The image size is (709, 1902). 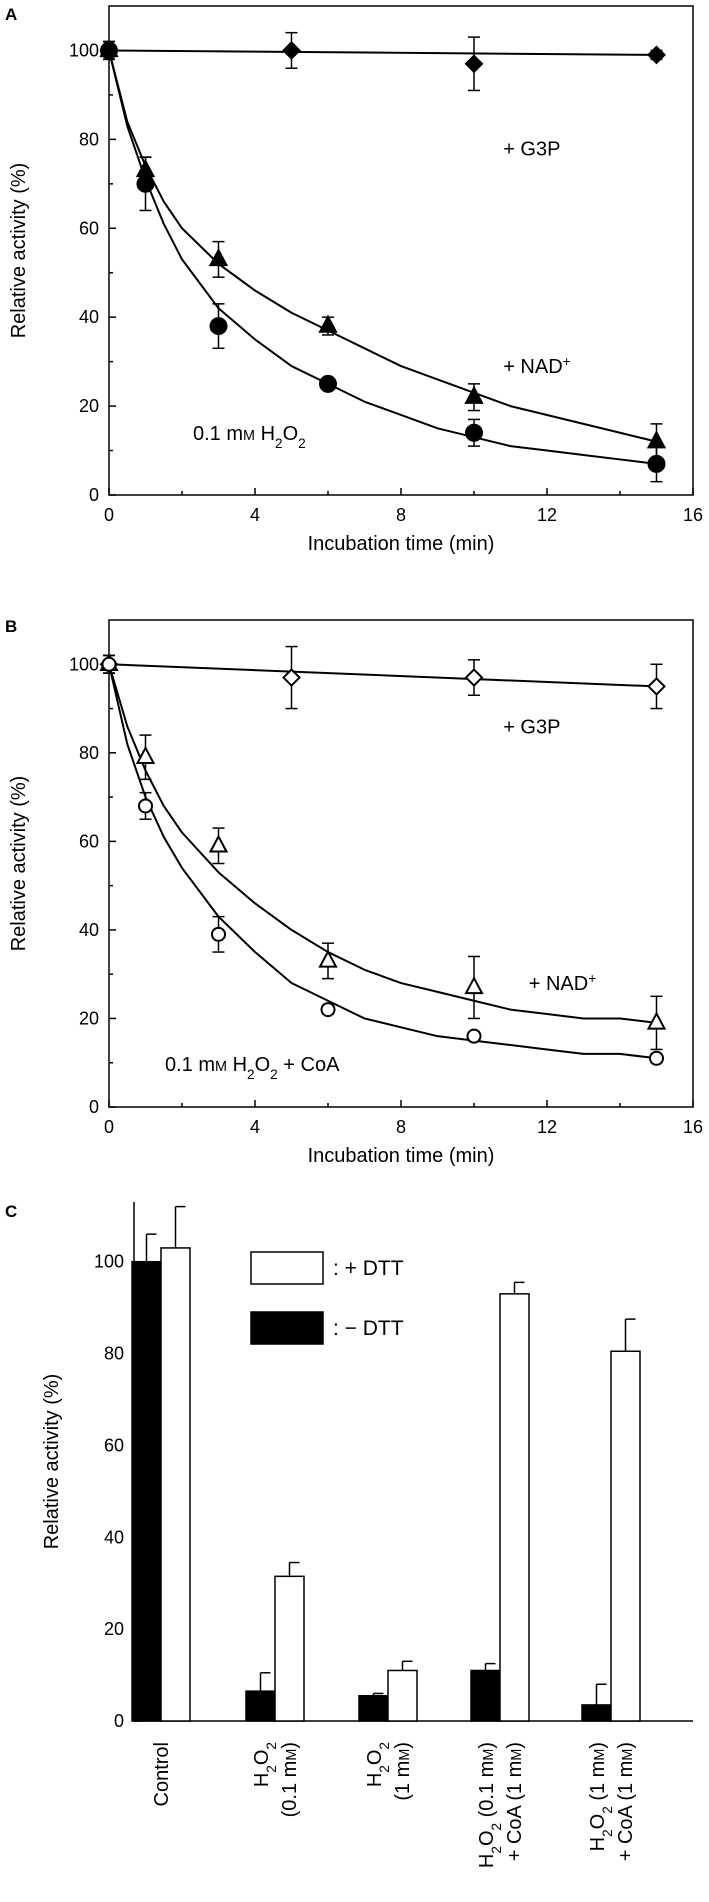 I want to click on category-label-line: H2O2 (1 mM), so click(x=601, y=1796).